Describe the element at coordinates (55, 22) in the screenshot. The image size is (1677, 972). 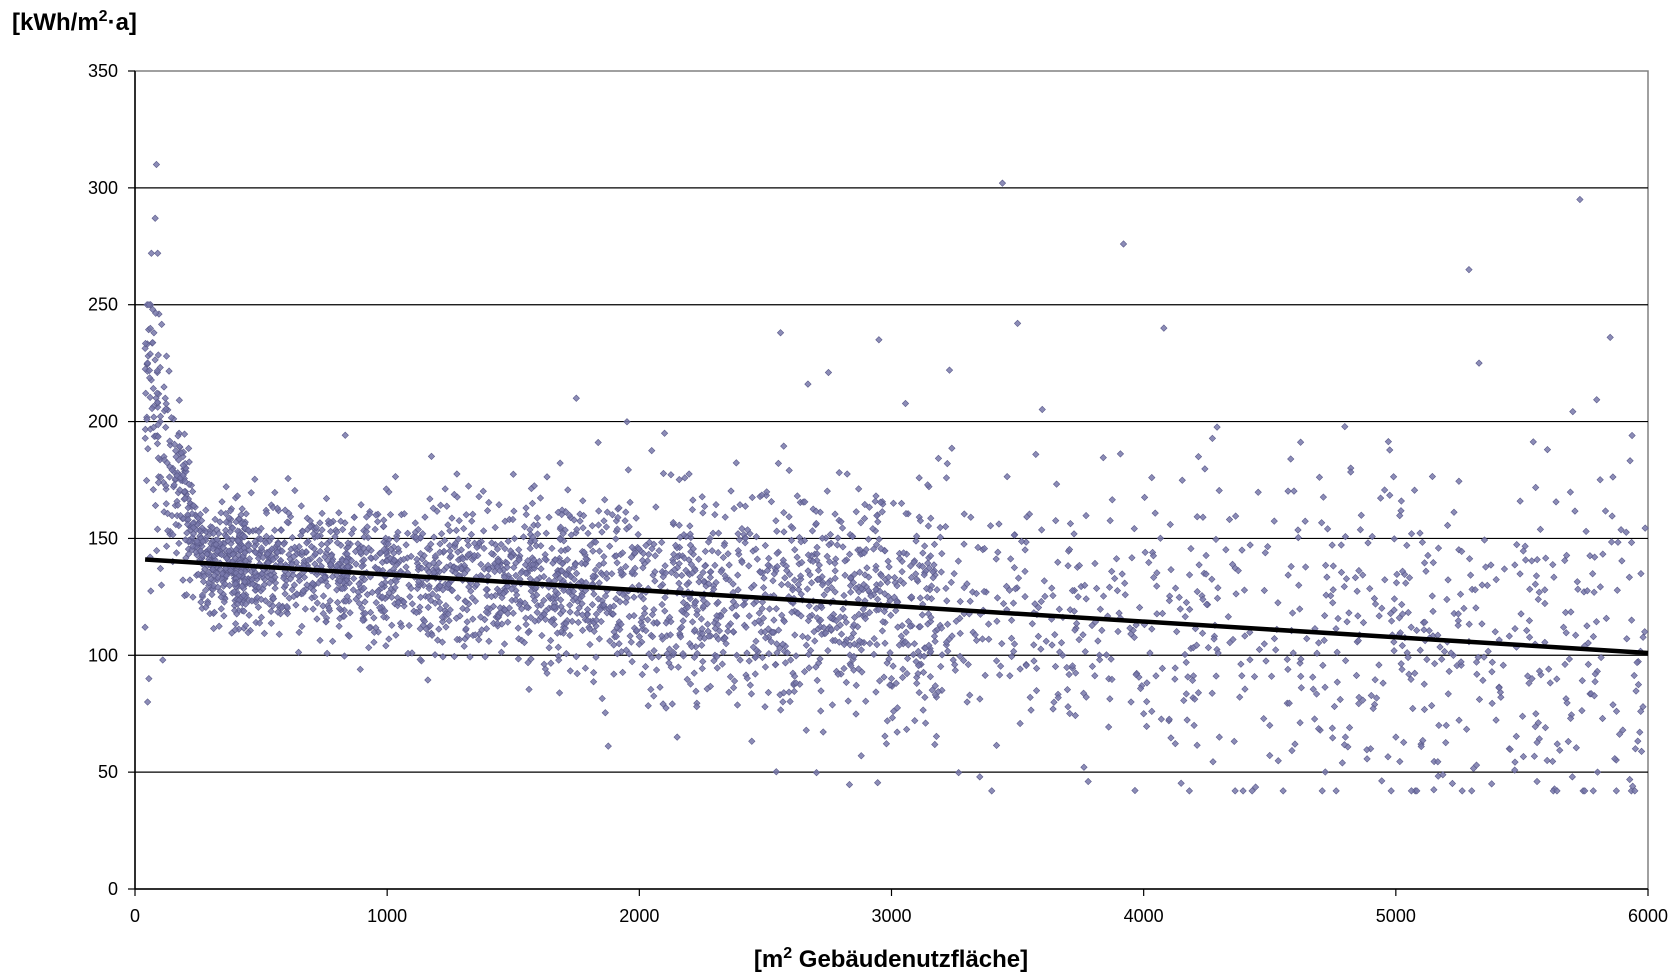
I see `y-axis-title-prefix: [kWh/m` at that location.